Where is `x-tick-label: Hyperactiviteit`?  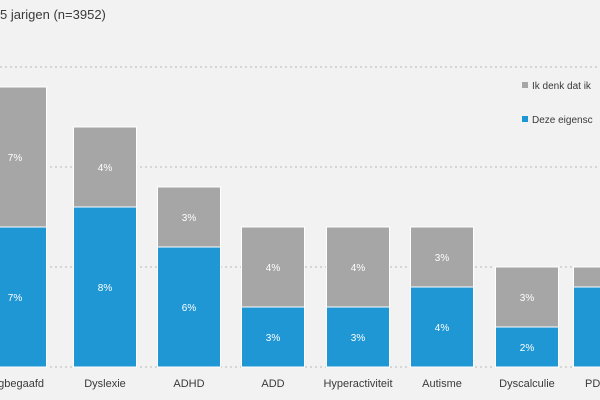 x-tick-label: Hyperactiviteit is located at coordinates (357, 384).